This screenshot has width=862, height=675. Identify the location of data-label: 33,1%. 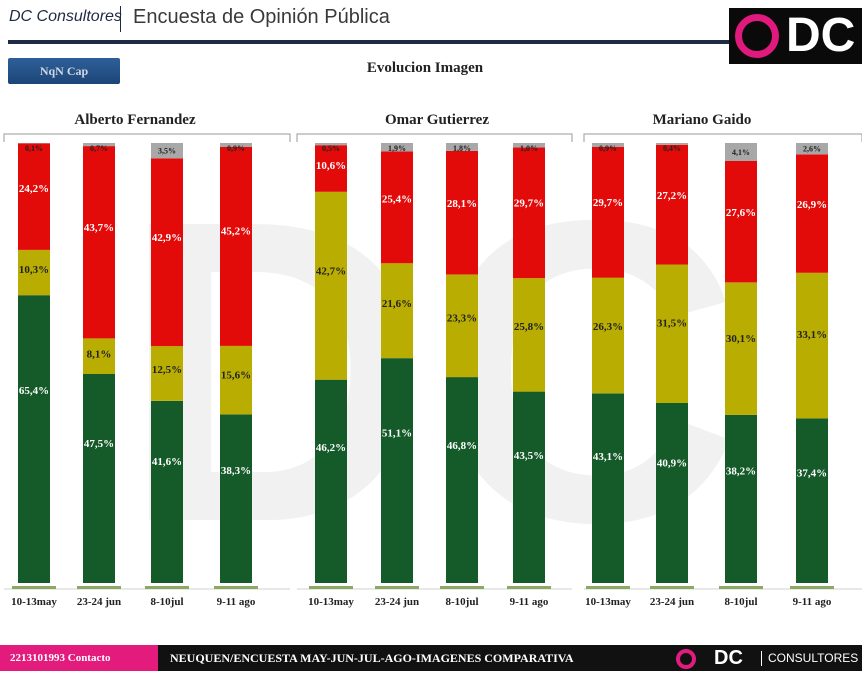
(812, 335).